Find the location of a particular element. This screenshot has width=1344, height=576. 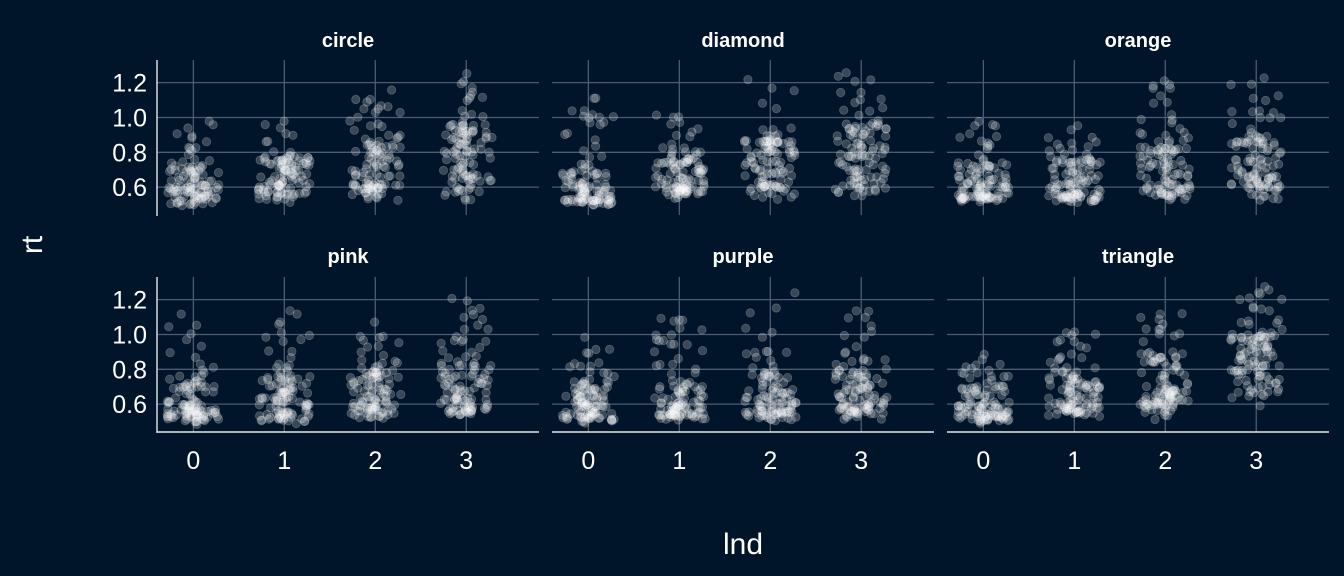

x-tick-label: 1 is located at coordinates (679, 461).